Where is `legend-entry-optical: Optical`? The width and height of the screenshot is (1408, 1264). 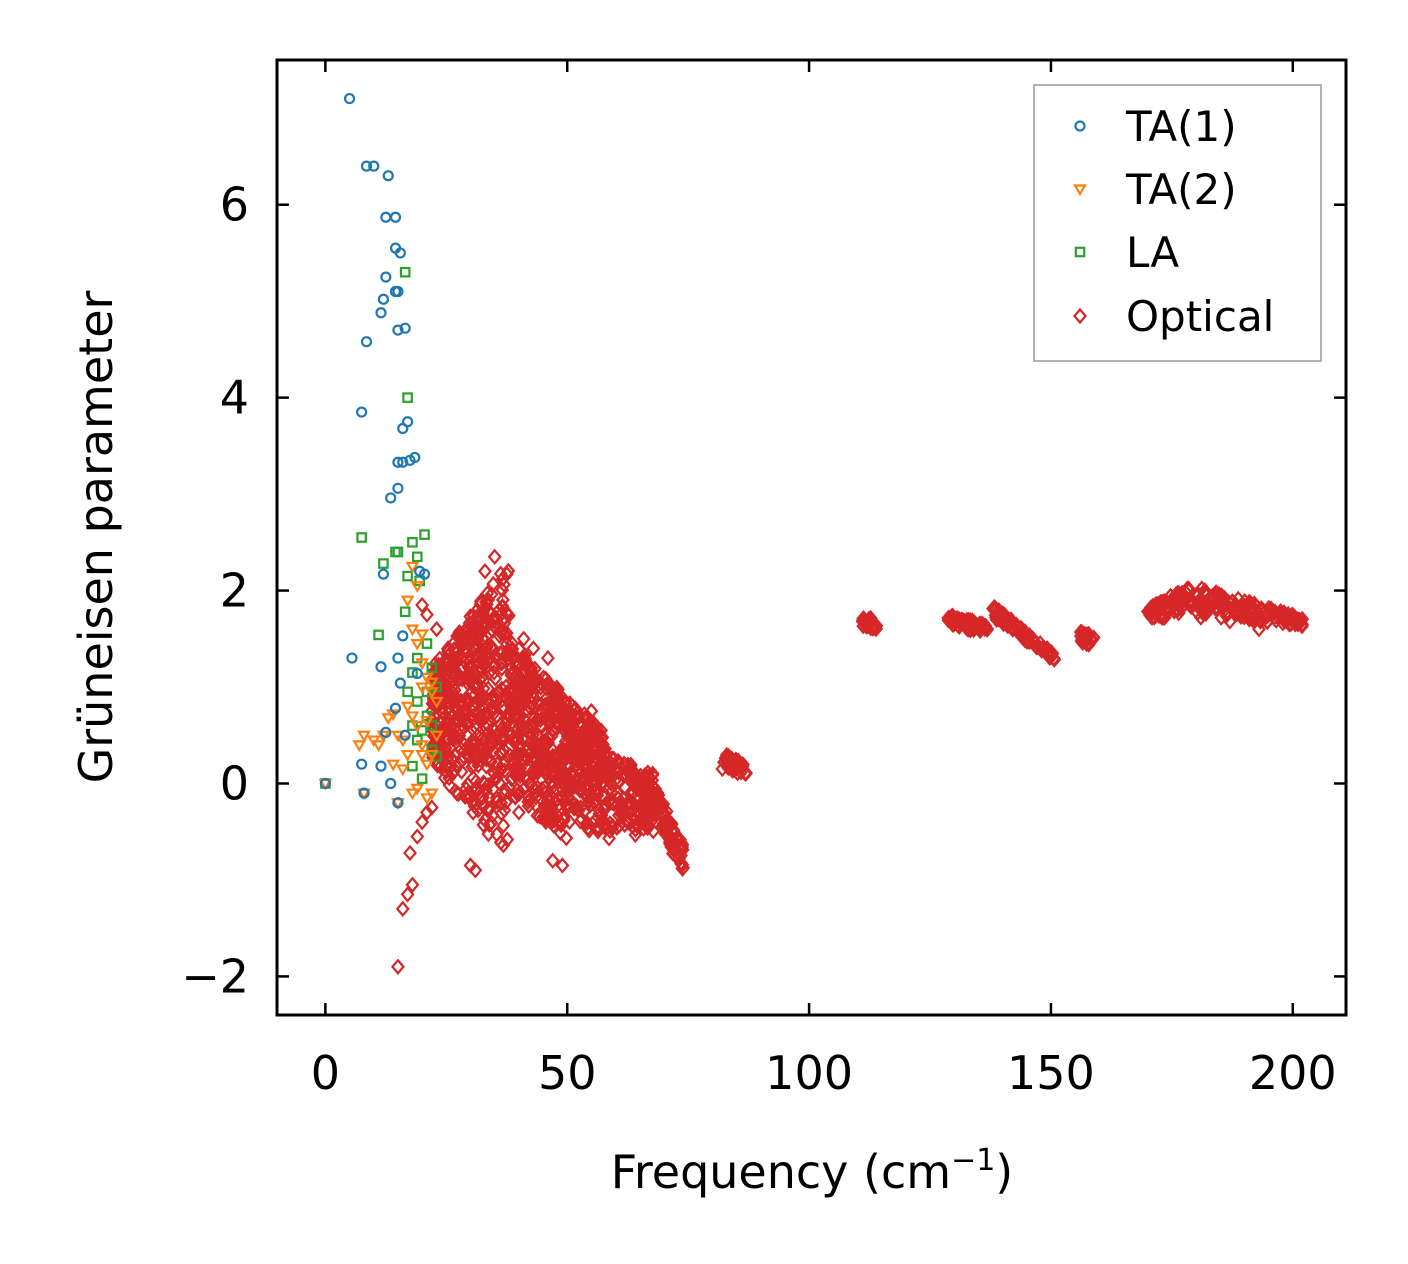 legend-entry-optical: Optical is located at coordinates (1173, 316).